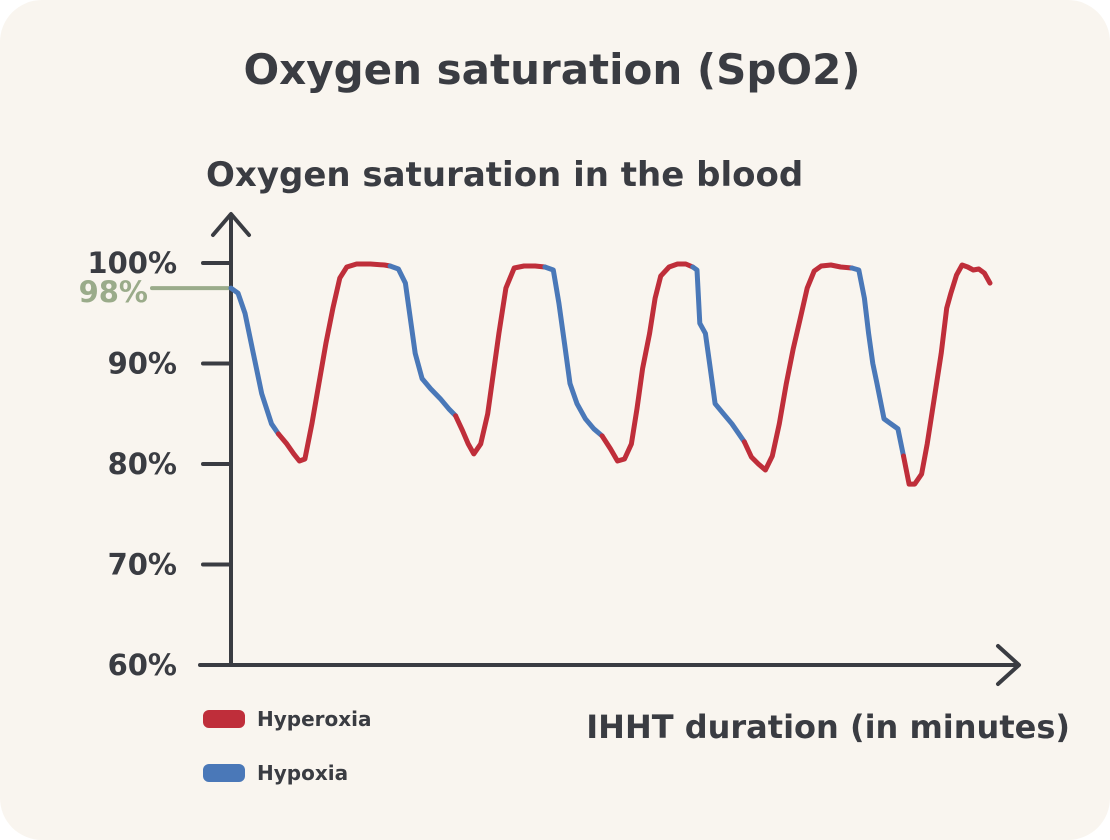 Image resolution: width=1110 pixels, height=840 pixels. I want to click on legend-label-hyperoxia: Hyperoxia, so click(314, 719).